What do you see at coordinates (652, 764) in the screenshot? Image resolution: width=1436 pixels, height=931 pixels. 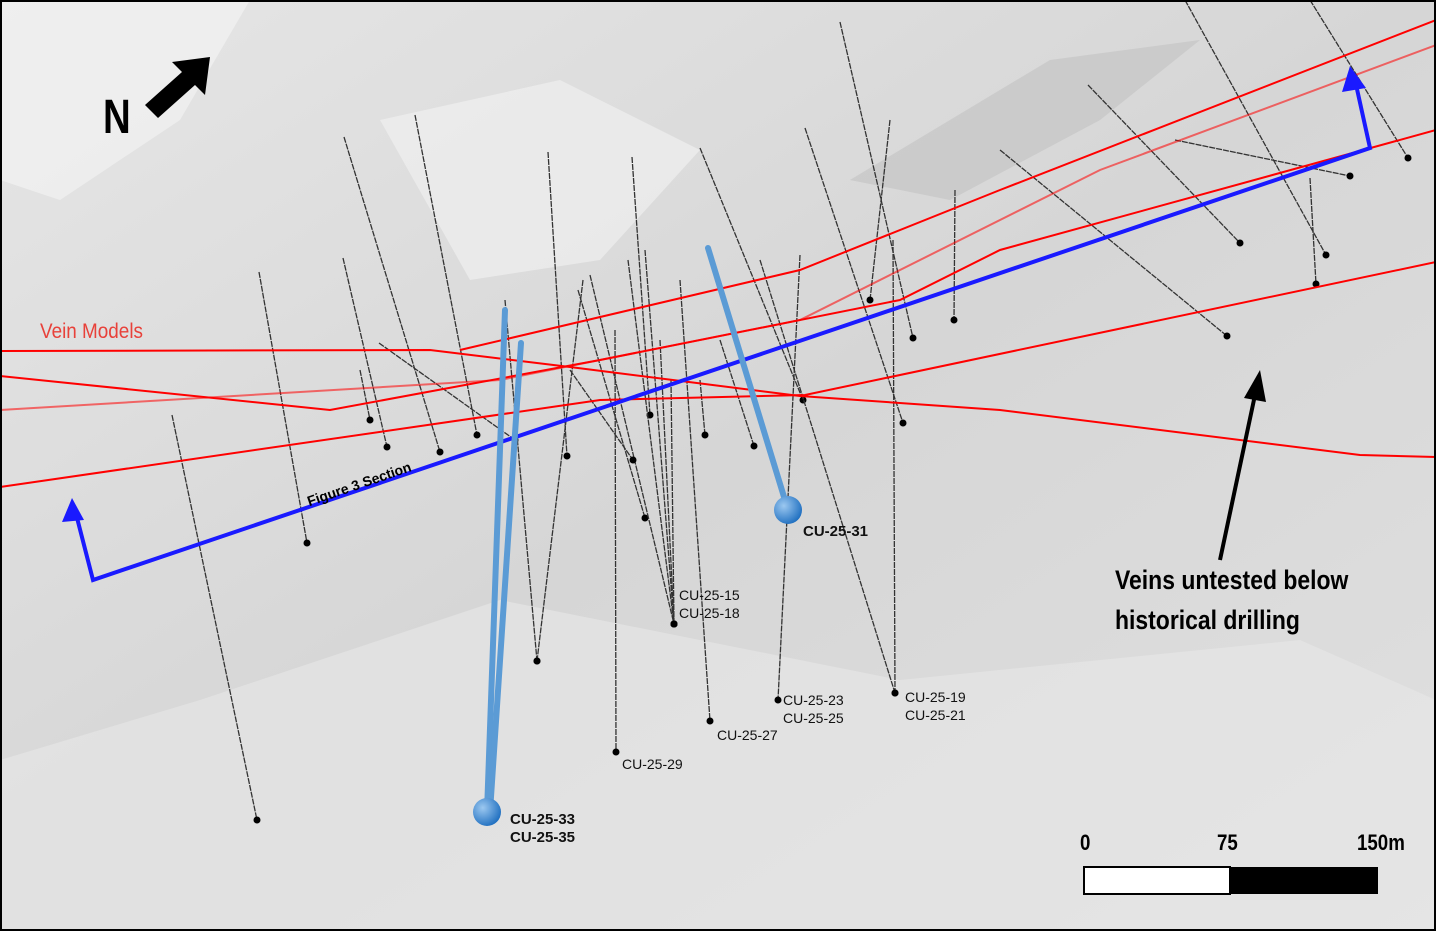 I see `hole-label-cu-25-29: CU-25-29` at bounding box center [652, 764].